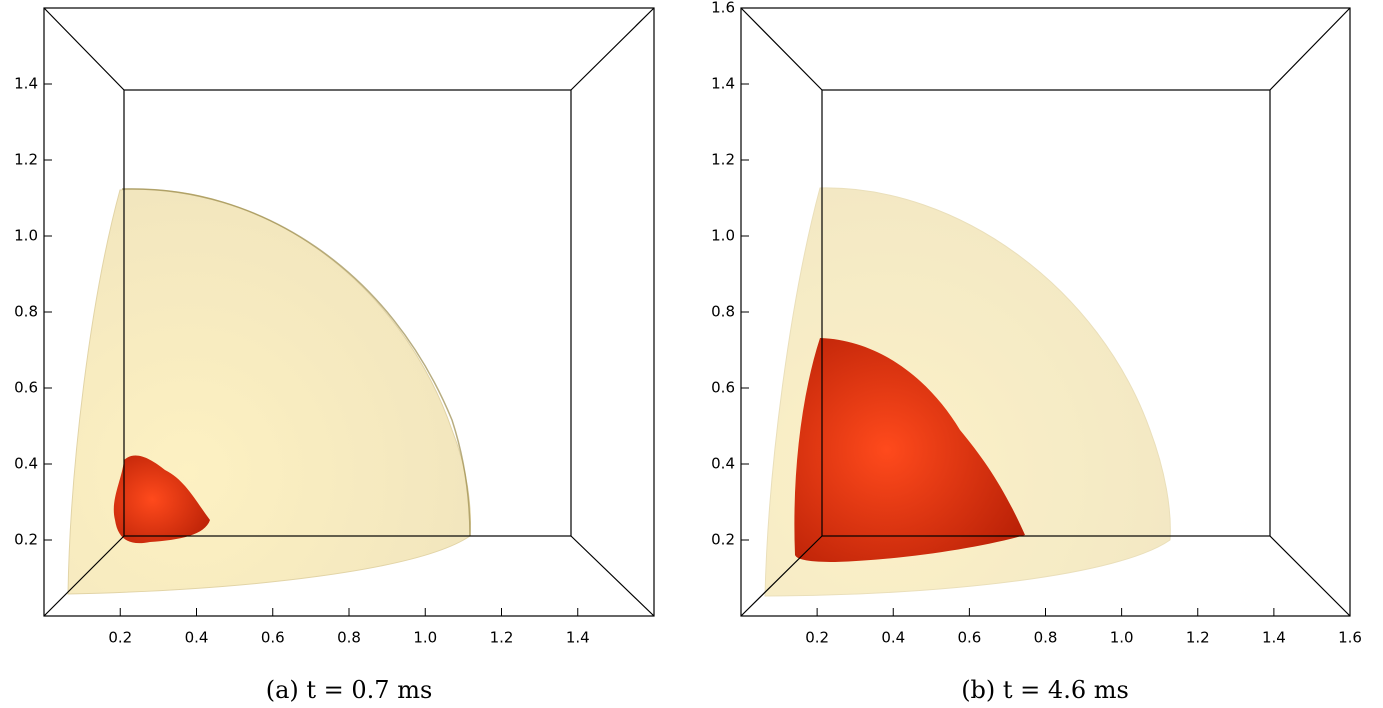  I want to click on caption: (b) t = 4.6 ms, so click(1045, 690).